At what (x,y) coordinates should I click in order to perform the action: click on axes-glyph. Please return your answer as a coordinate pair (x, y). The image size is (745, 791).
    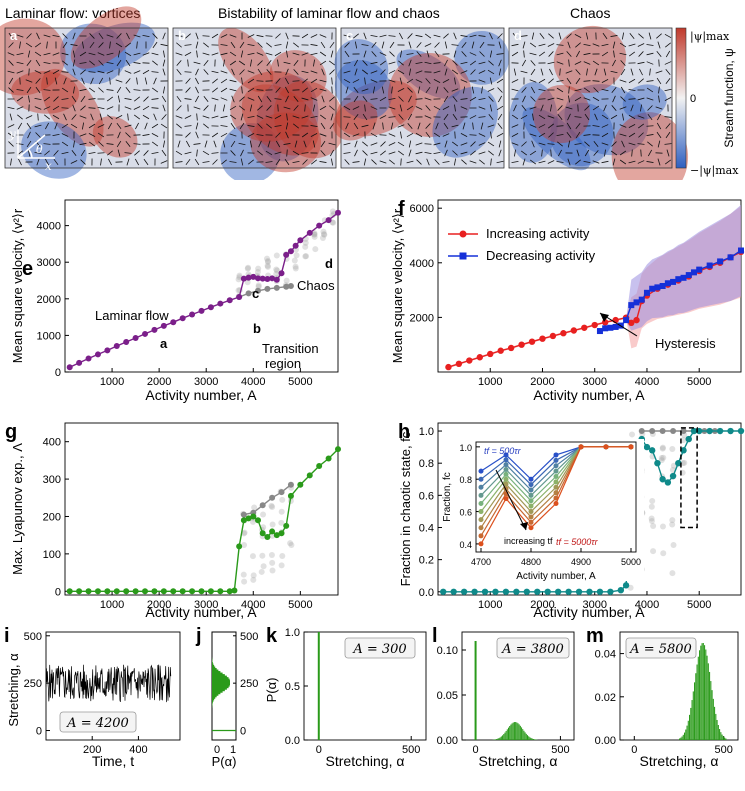
    Looking at the image, I should click on (36, 144).